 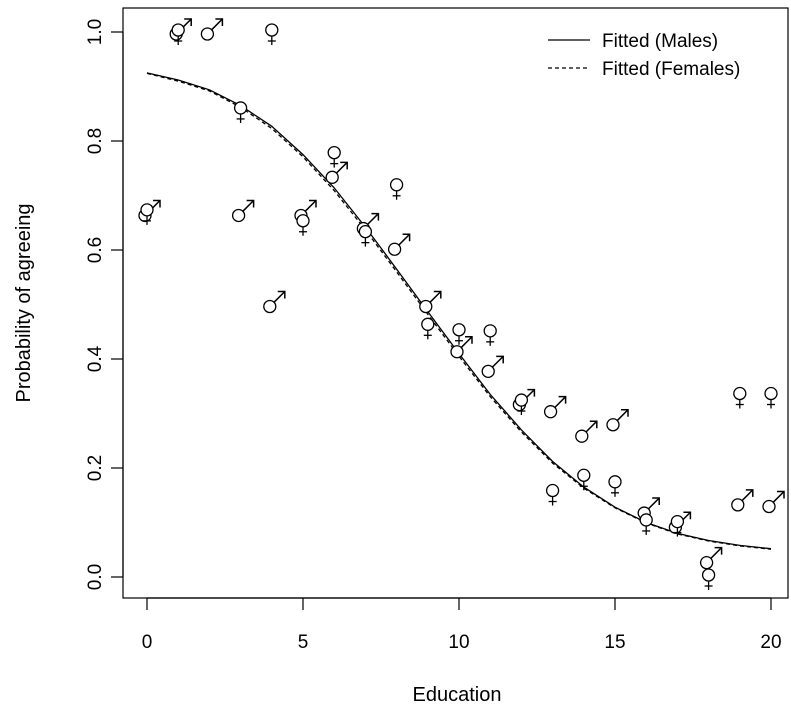 I want to click on y-axis: 0.0 0.2 0.4 0.6 0.8 1.0, so click(x=104, y=304).